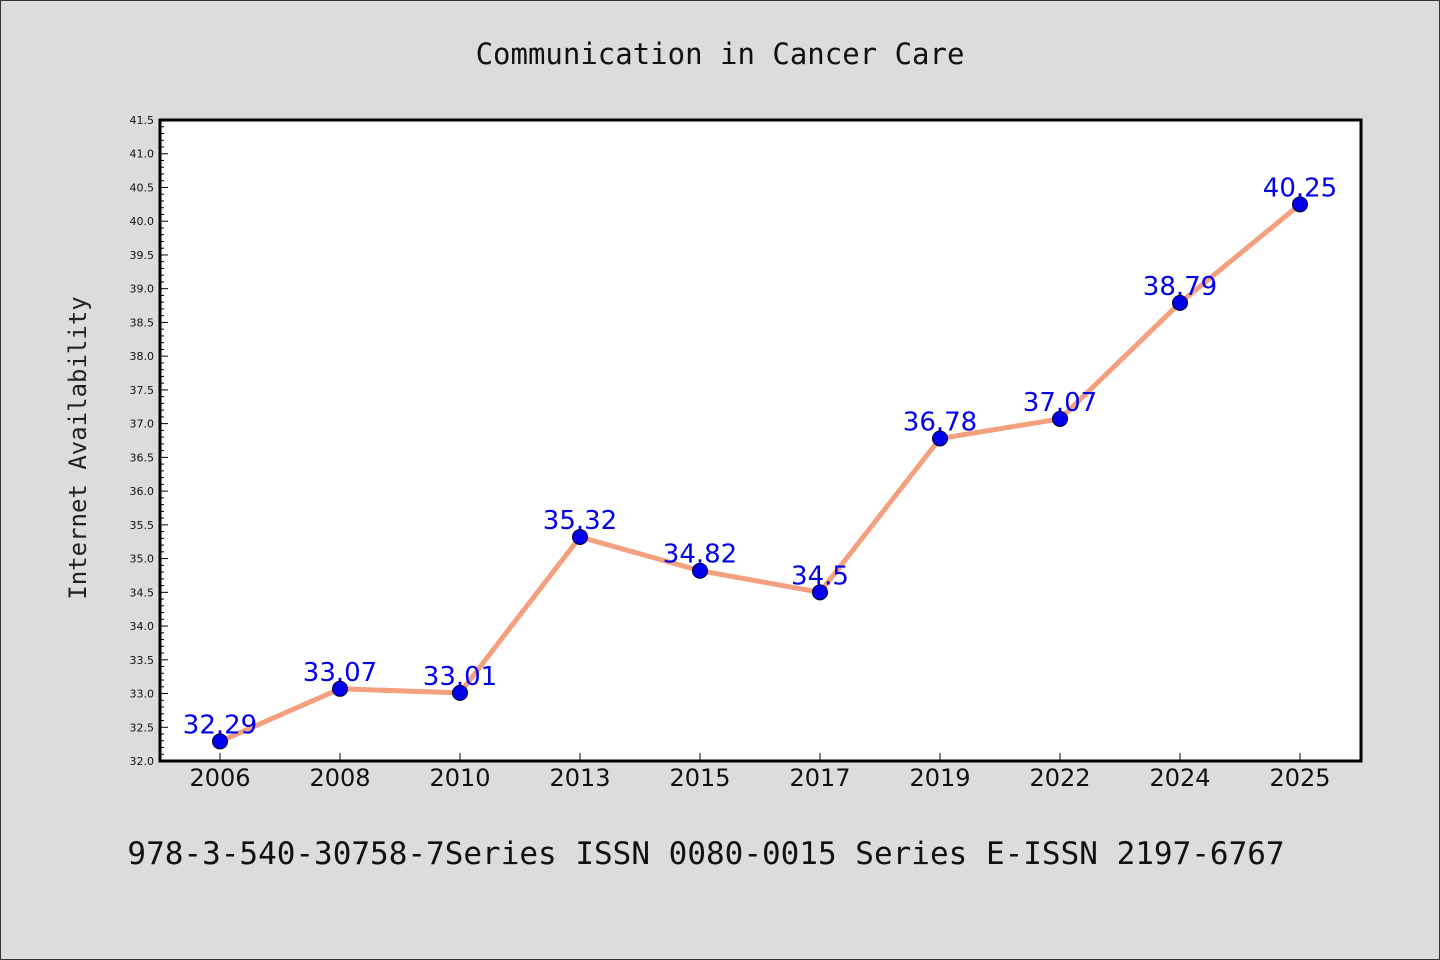 Image resolution: width=1440 pixels, height=960 pixels. I want to click on y-tick-label: 32.5, so click(142, 727).